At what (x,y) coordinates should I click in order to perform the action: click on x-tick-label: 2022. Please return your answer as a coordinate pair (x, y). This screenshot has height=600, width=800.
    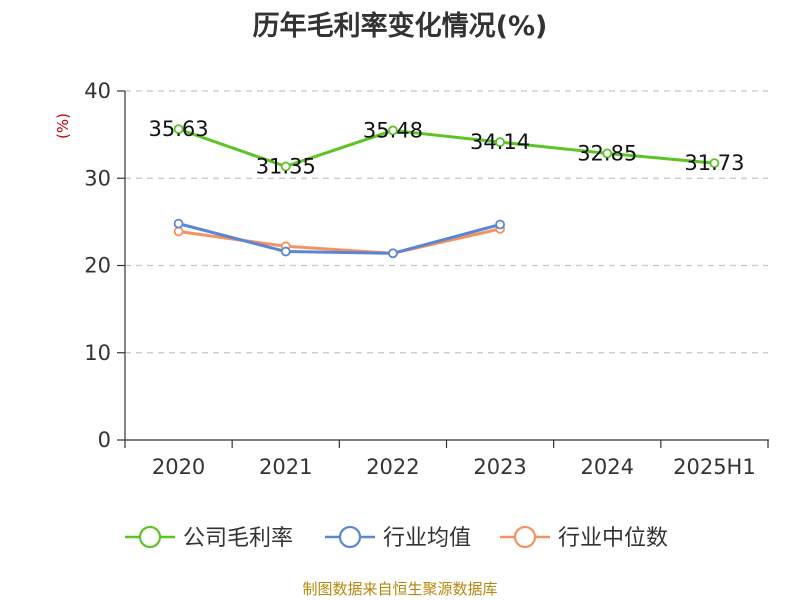
    Looking at the image, I should click on (392, 467).